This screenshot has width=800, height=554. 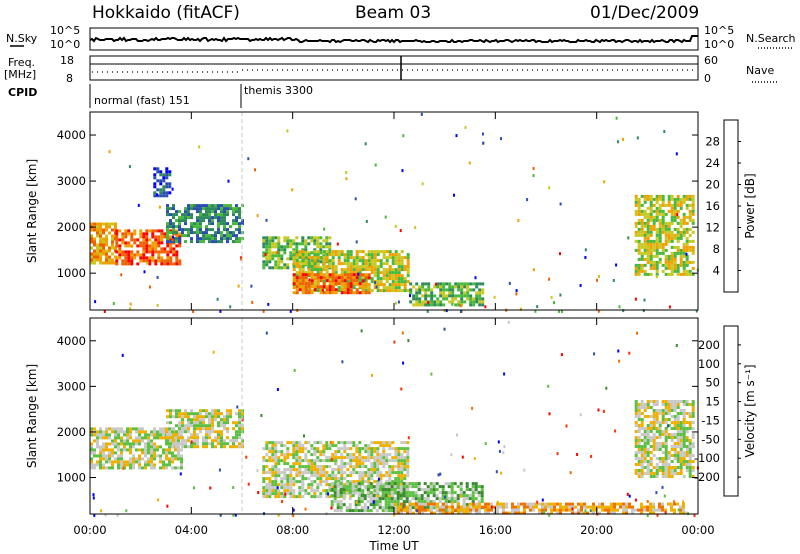 What do you see at coordinates (21, 62) in the screenshot?
I see `freq-label: Freq.` at bounding box center [21, 62].